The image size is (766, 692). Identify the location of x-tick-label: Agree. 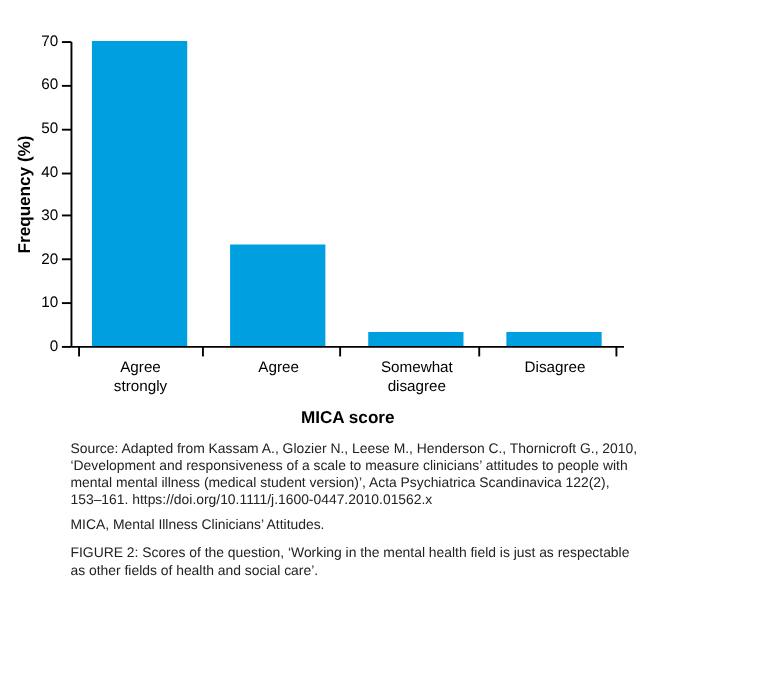
(278, 366).